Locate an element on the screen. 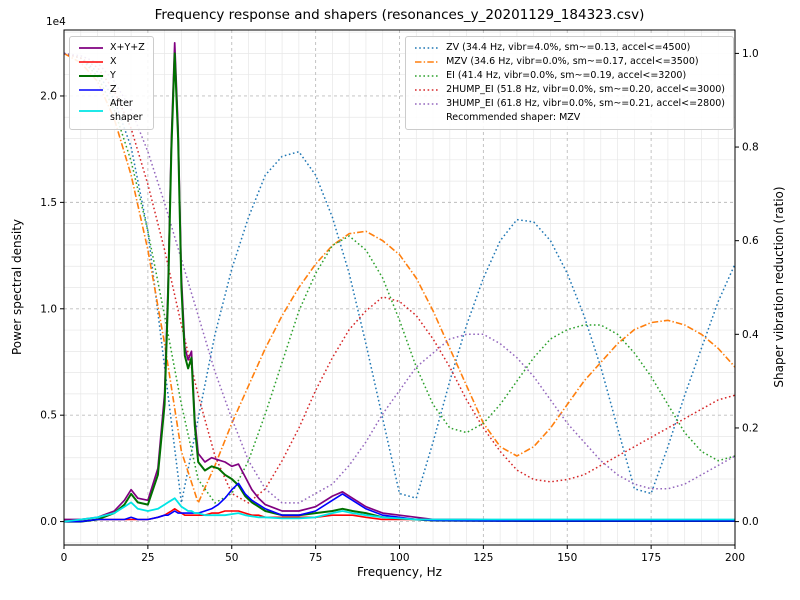 The height and width of the screenshot is (600, 800). y-left-tick-label: 2.0 is located at coordinates (48, 96).